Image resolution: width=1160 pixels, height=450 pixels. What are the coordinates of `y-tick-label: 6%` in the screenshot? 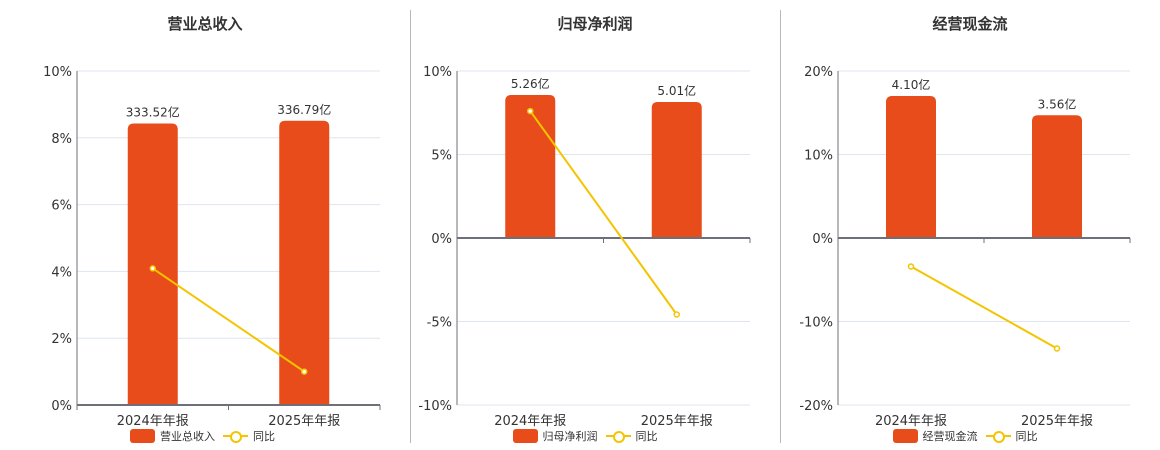 It's located at (61, 206).